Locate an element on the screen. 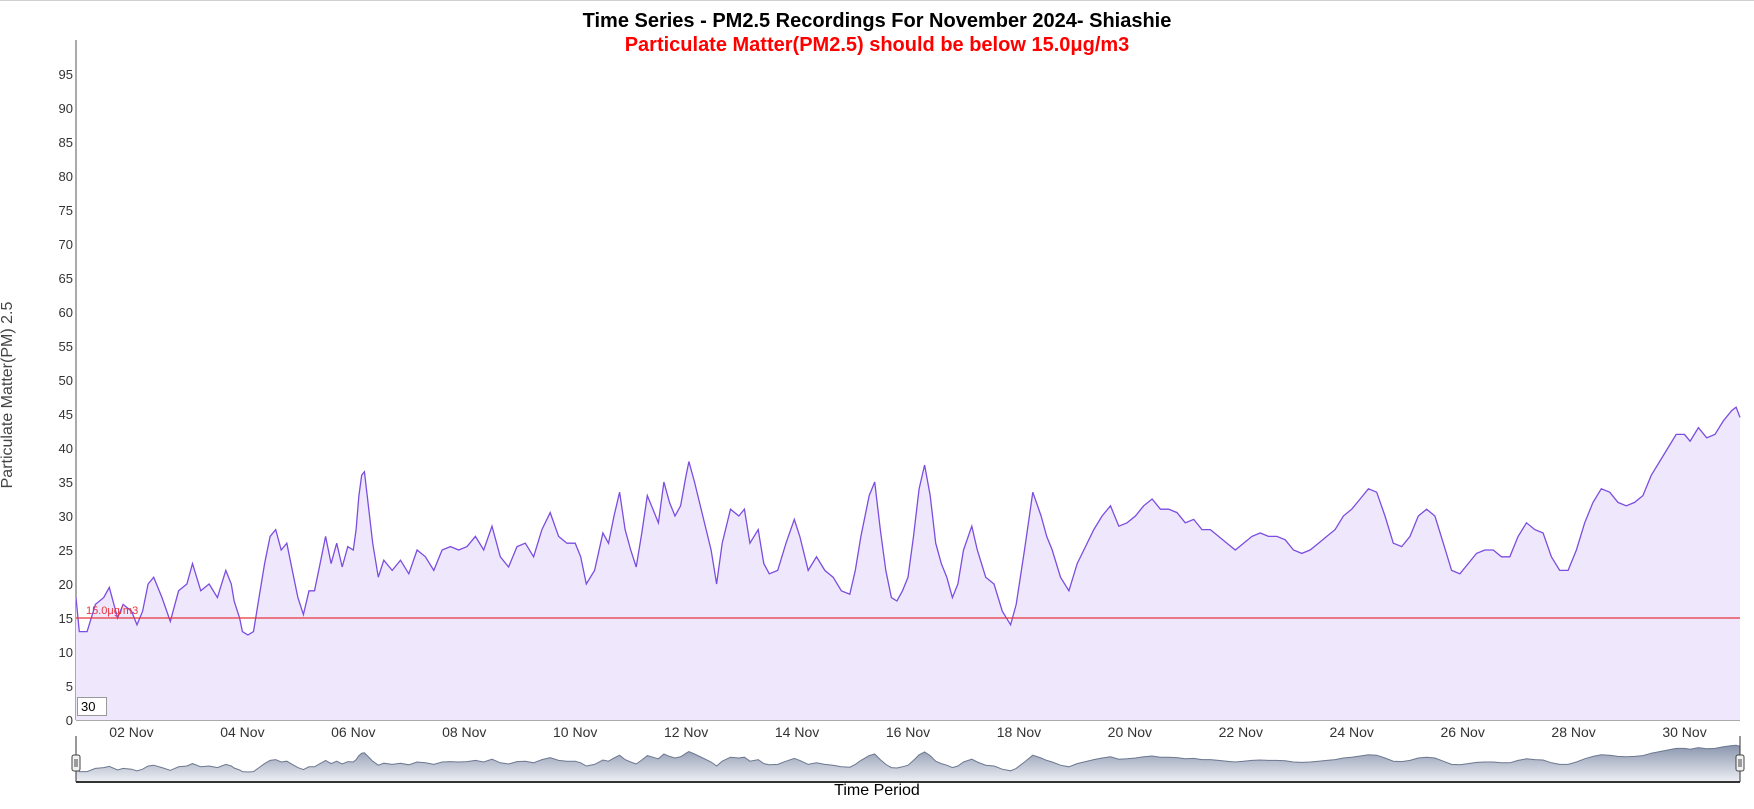  y-tick-label: 60 is located at coordinates (66, 312).